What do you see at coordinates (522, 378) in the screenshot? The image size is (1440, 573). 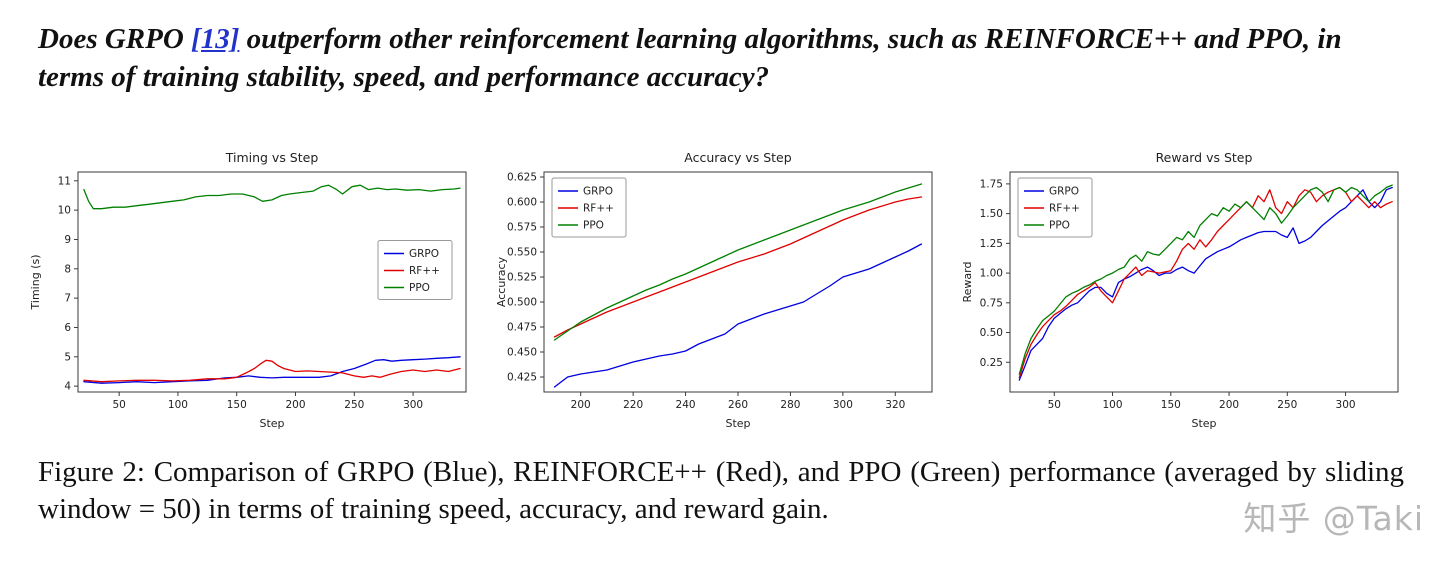 I see `svg-text: 0.425` at bounding box center [522, 378].